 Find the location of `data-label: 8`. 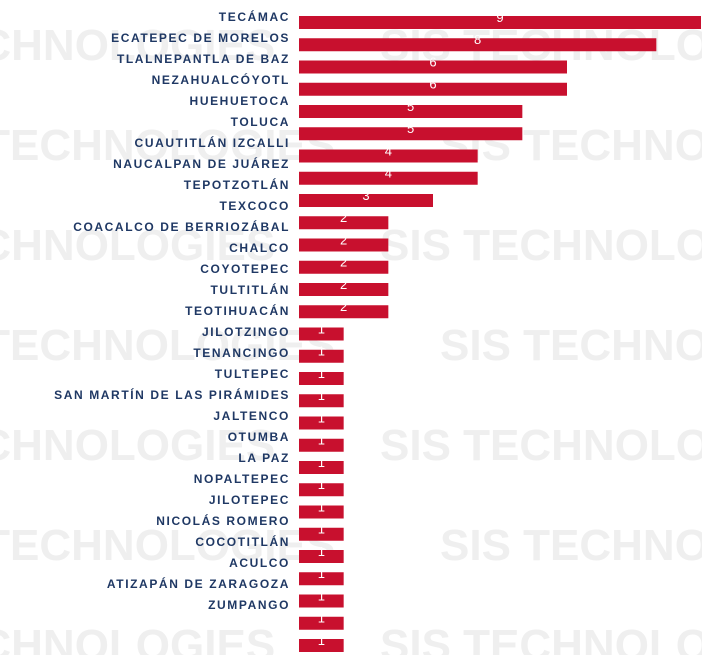

data-label: 8 is located at coordinates (477, 39).